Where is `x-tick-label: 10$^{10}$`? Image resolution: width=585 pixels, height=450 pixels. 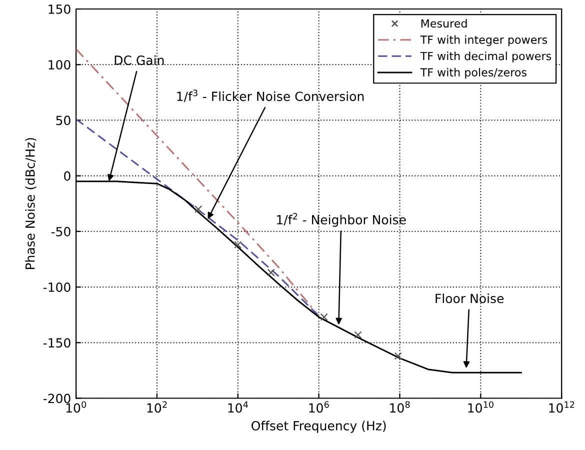
x-tick-label: 10$^{10}$ is located at coordinates (481, 407).